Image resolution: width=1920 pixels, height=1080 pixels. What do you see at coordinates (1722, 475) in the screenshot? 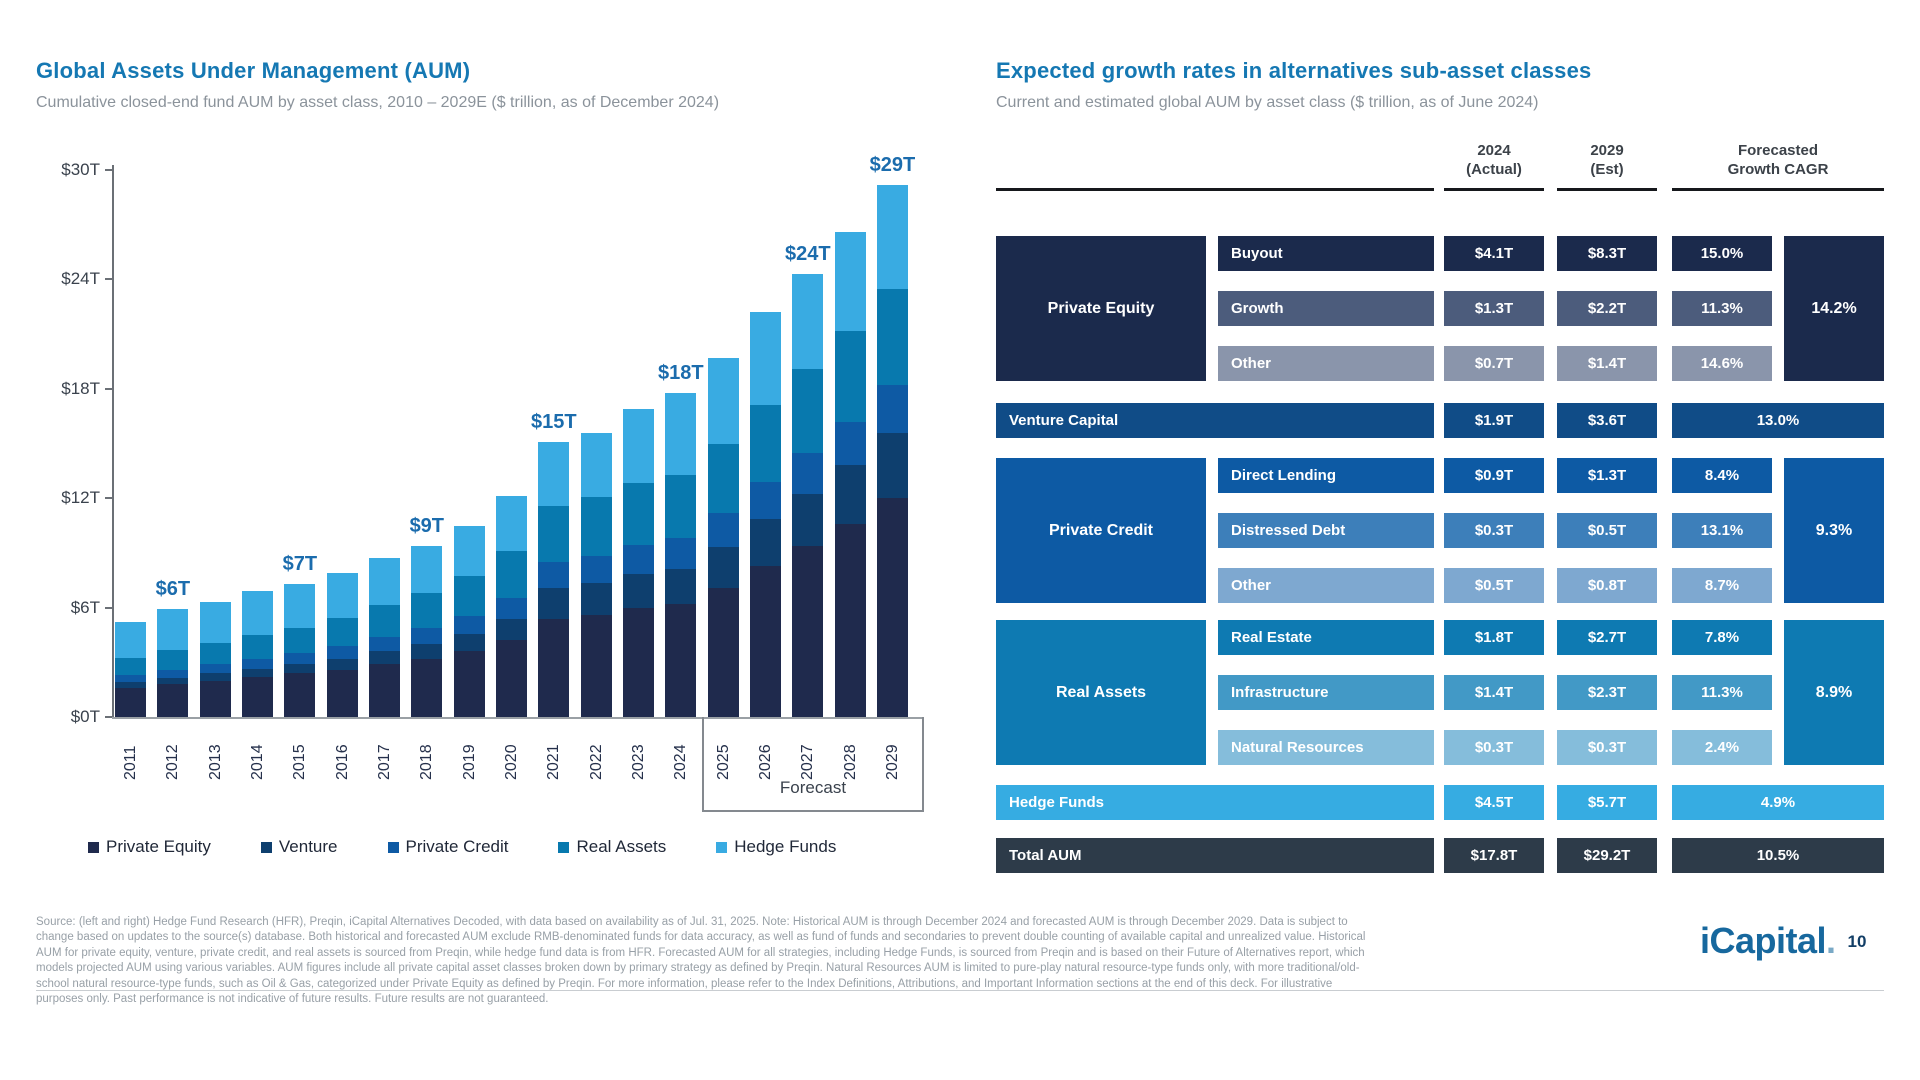
I see `cell-cagr: 8.4%` at bounding box center [1722, 475].